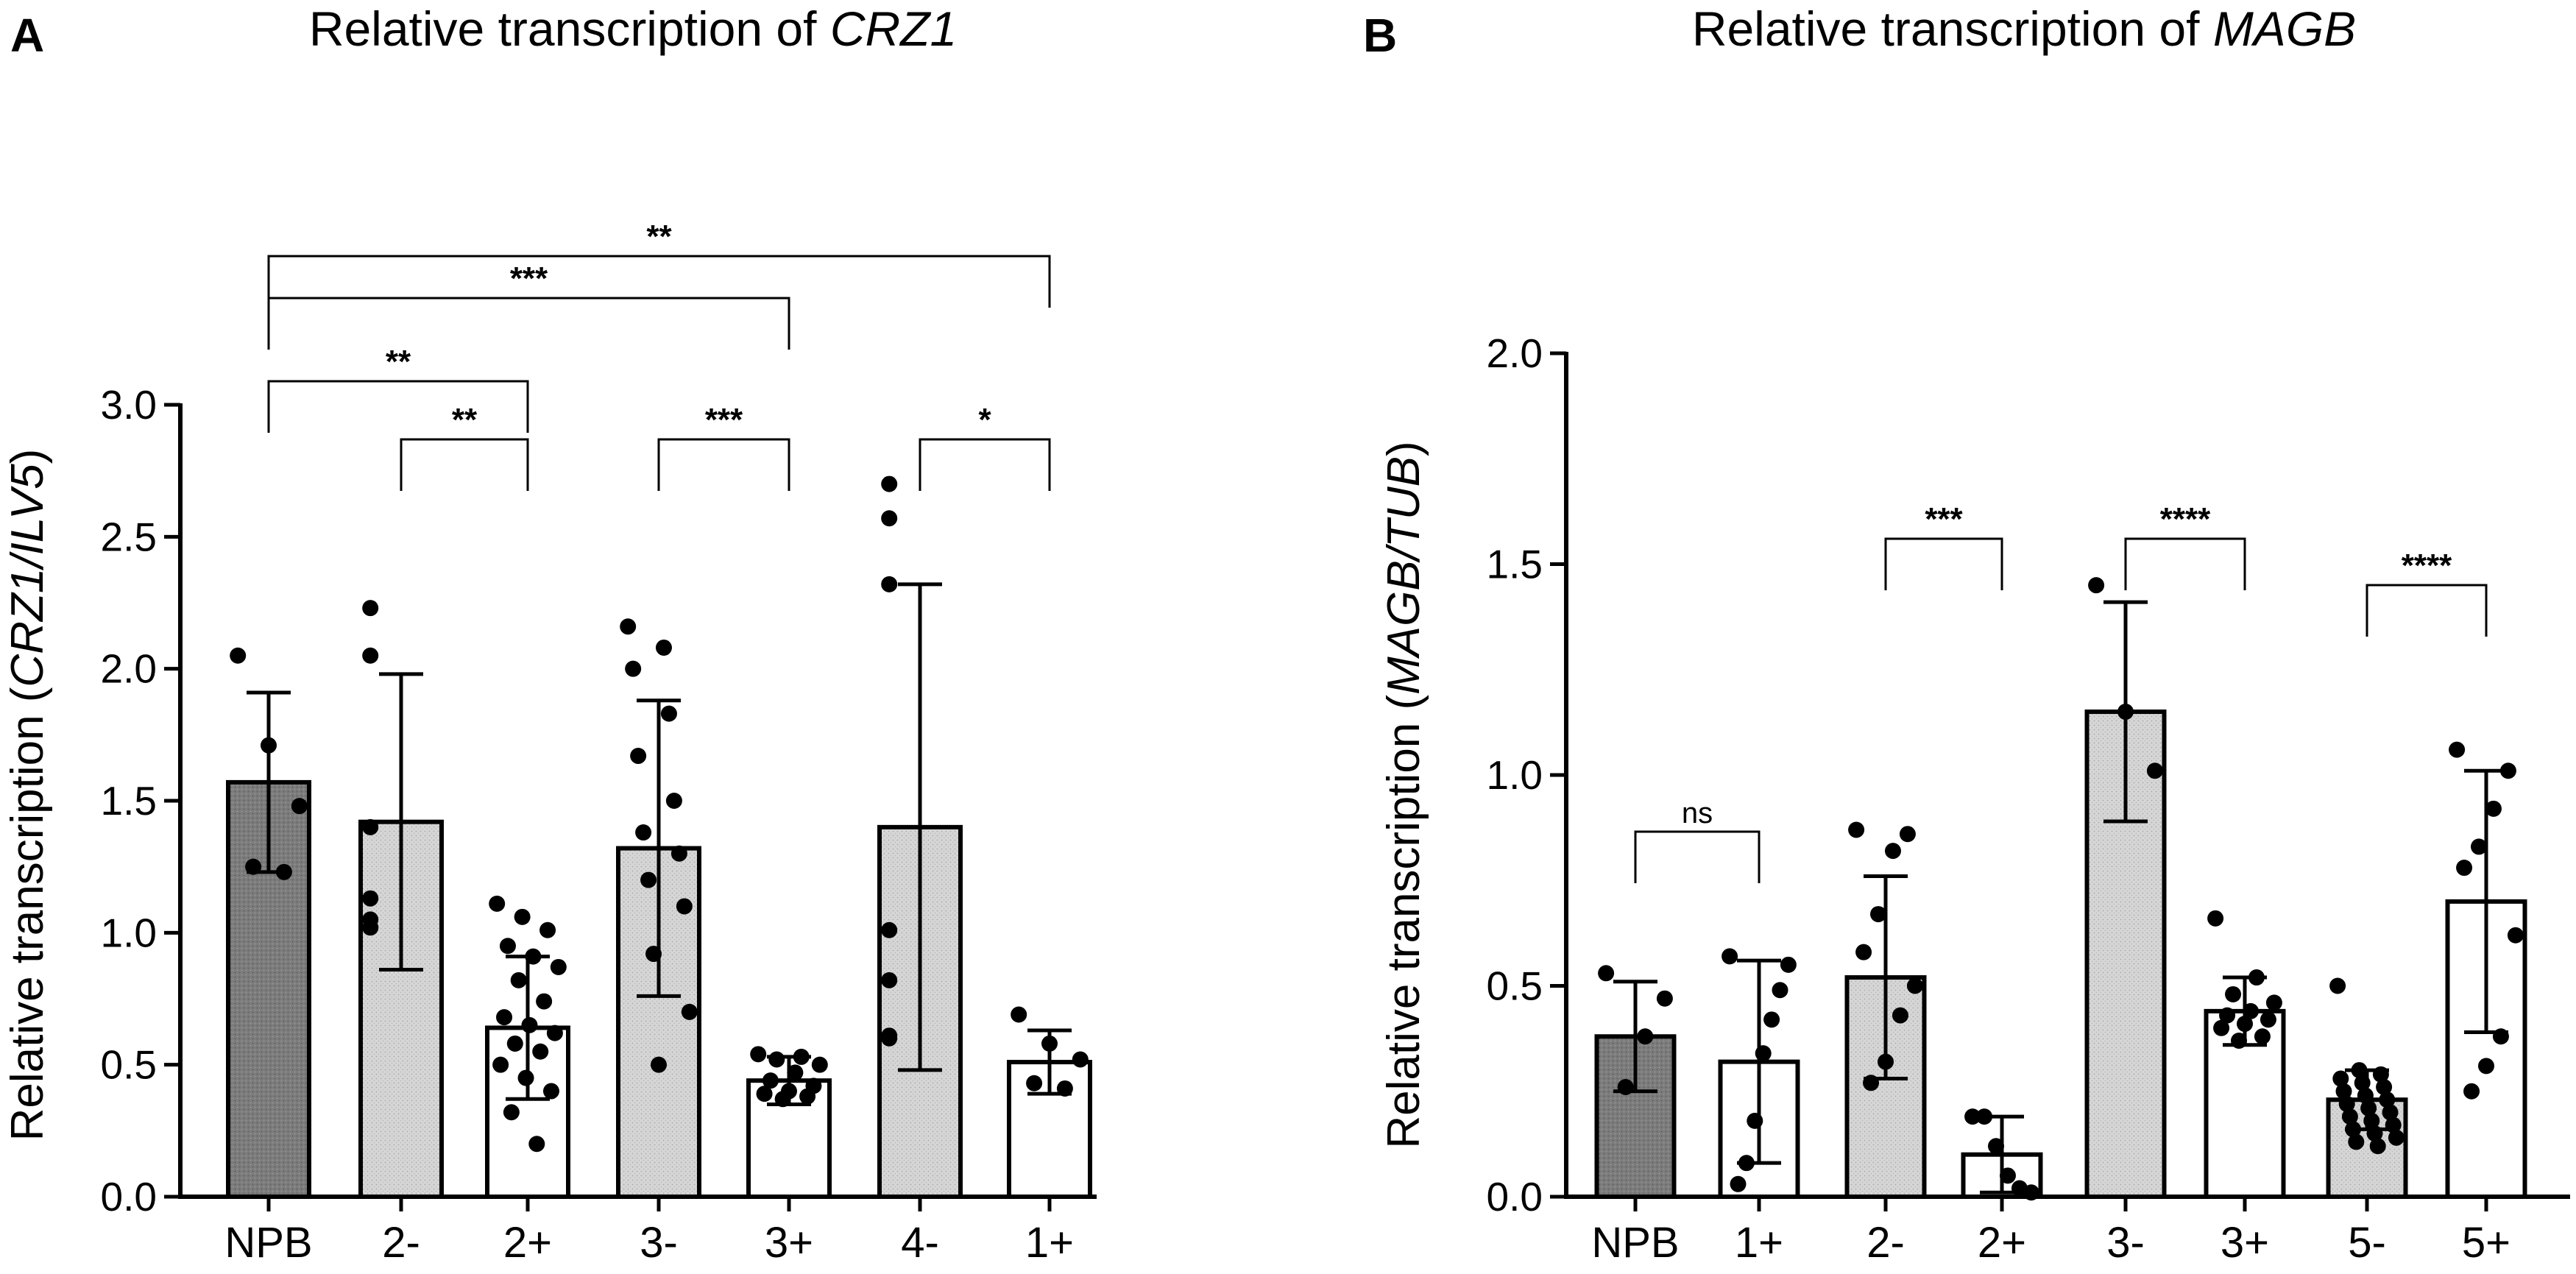 This screenshot has height=1274, width=2576. Describe the element at coordinates (1515, 353) in the screenshot. I see `panel-b-ytick-label-4: 2.0` at that location.